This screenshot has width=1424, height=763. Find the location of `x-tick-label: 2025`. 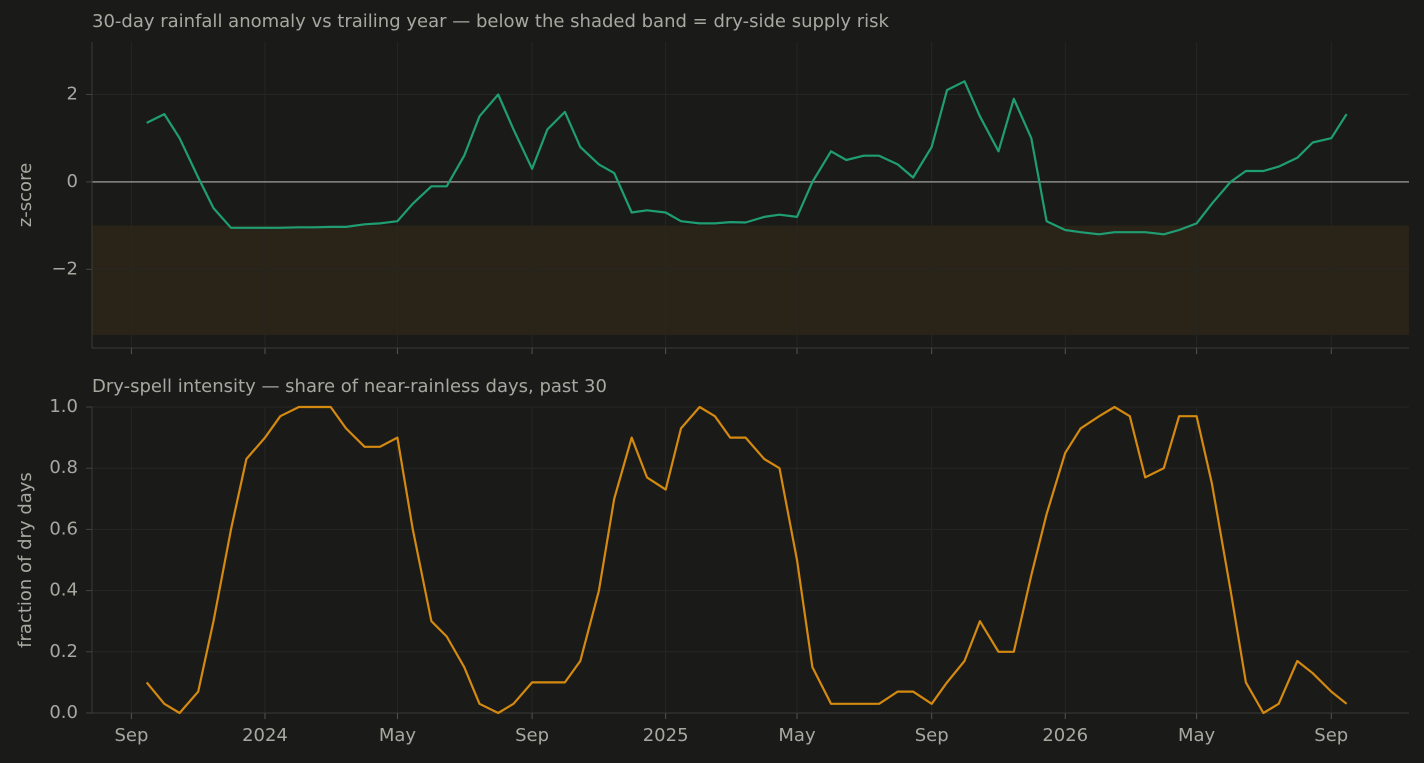

x-tick-label: 2025 is located at coordinates (666, 735).